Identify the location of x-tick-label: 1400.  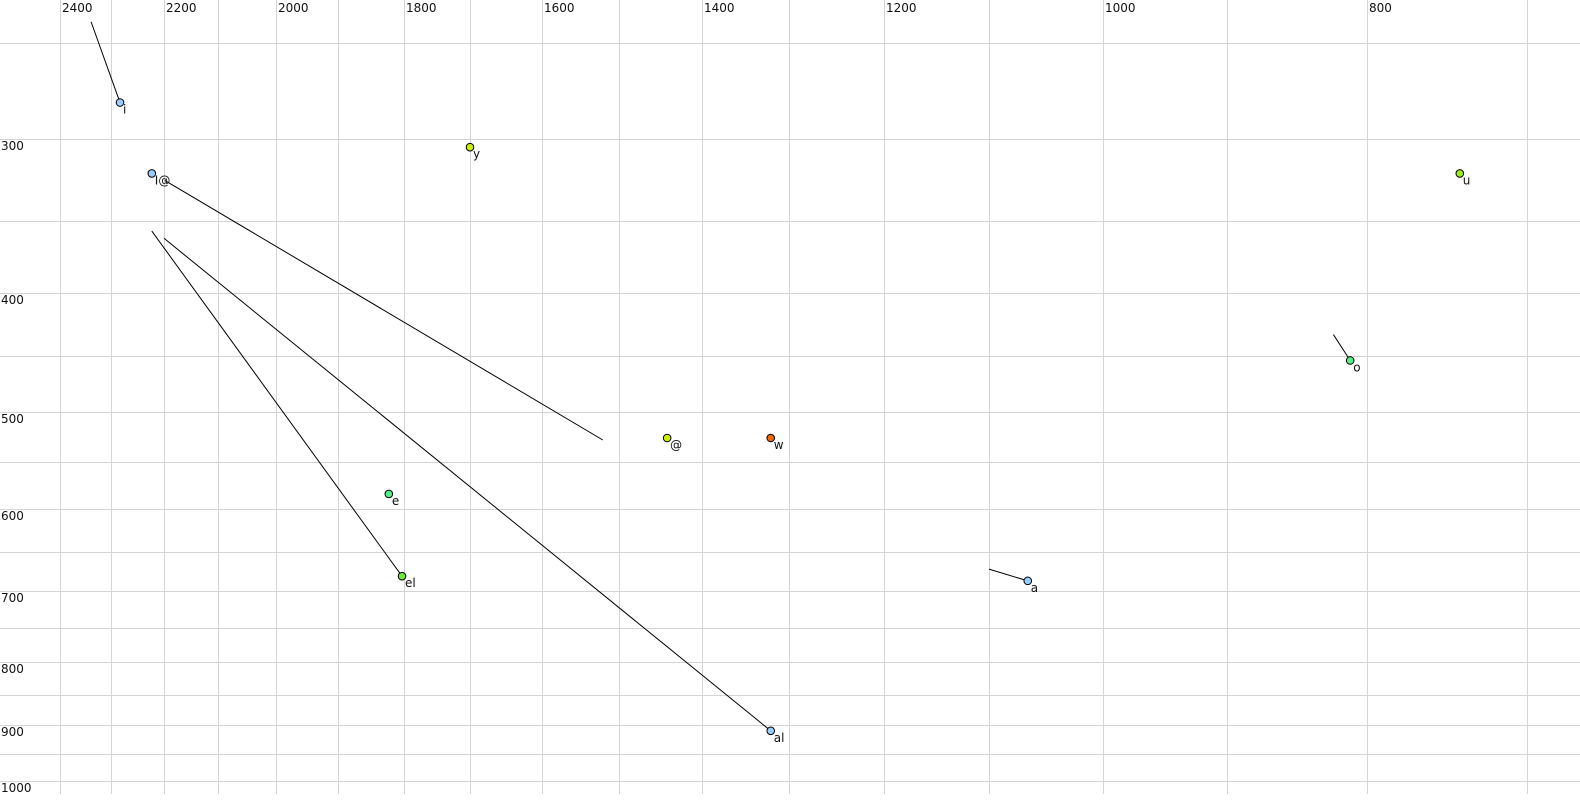
(719, 8).